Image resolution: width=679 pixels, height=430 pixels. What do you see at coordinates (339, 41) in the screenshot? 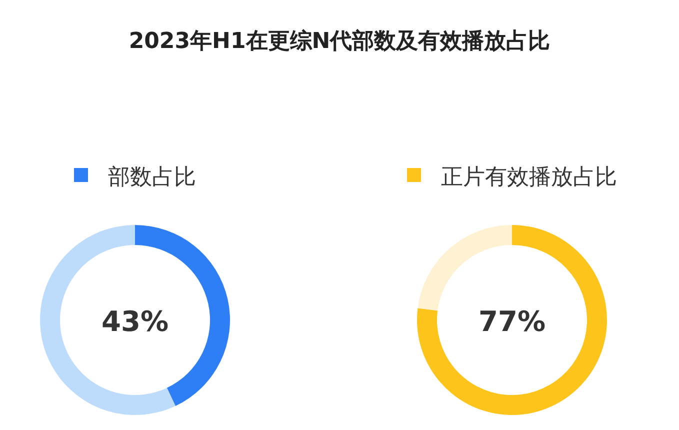
I see `text: 2023年H1在更综N代部数及有效播放占比` at bounding box center [339, 41].